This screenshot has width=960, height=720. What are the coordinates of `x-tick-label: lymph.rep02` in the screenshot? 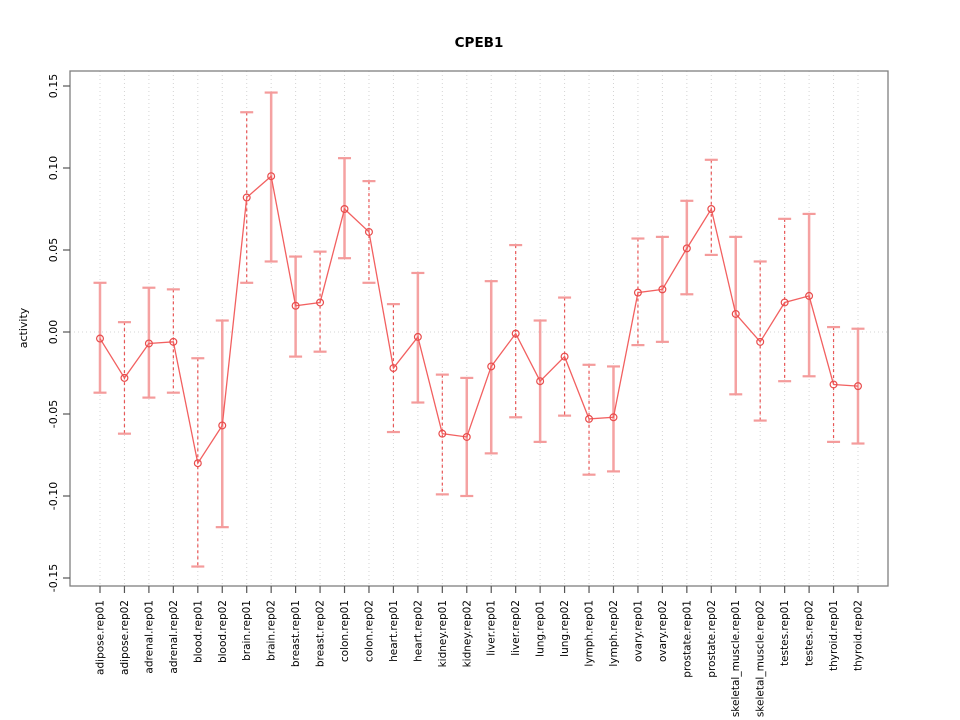 It's located at (614, 633).